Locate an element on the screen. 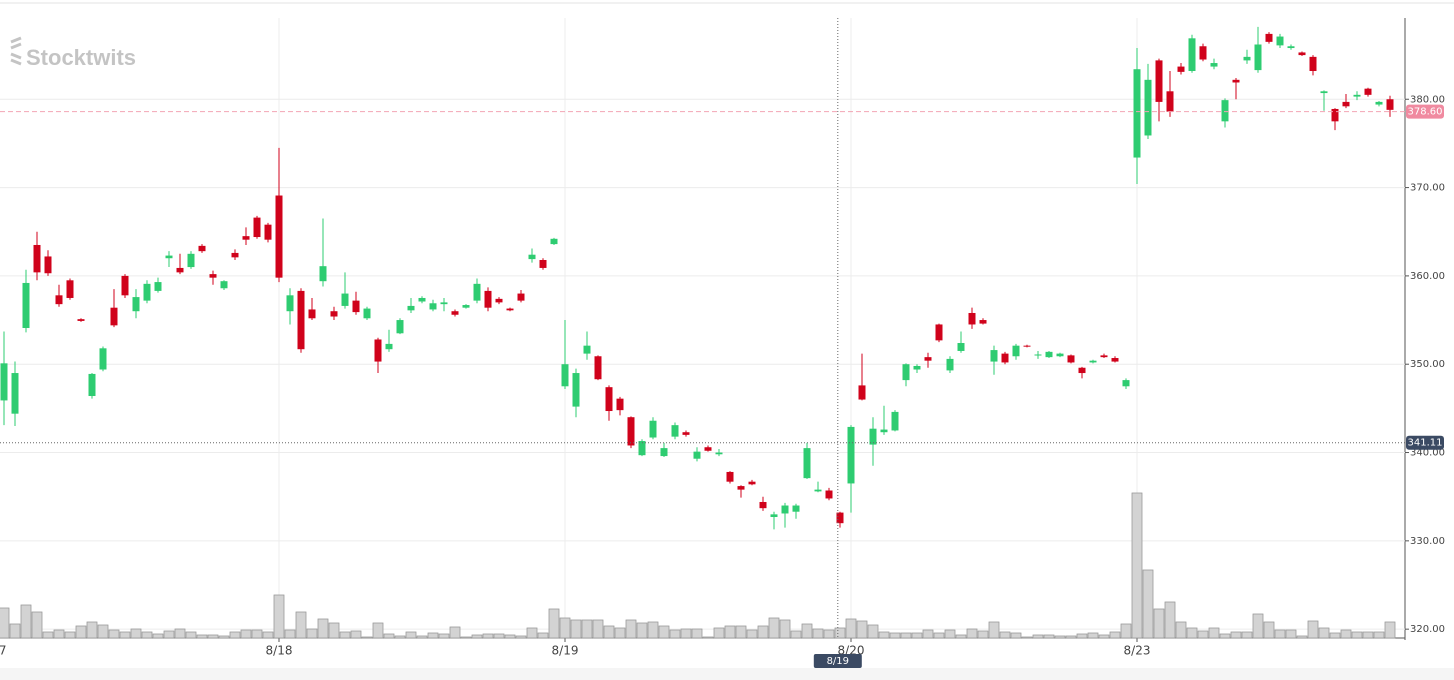 The width and height of the screenshot is (1454, 680). y-tick-label: 330.00 is located at coordinates (1427, 541).